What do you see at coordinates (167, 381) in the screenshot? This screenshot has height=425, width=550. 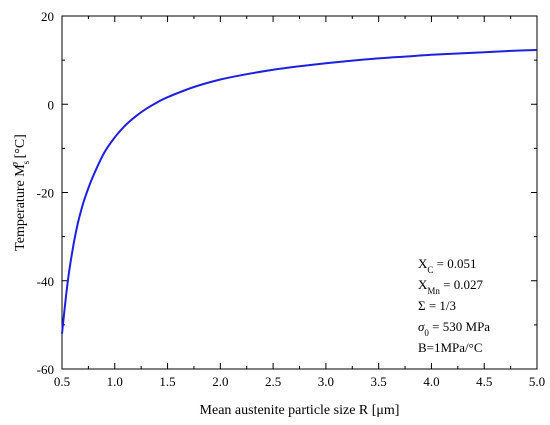 I see `x-tick-label: 1.5` at bounding box center [167, 381].